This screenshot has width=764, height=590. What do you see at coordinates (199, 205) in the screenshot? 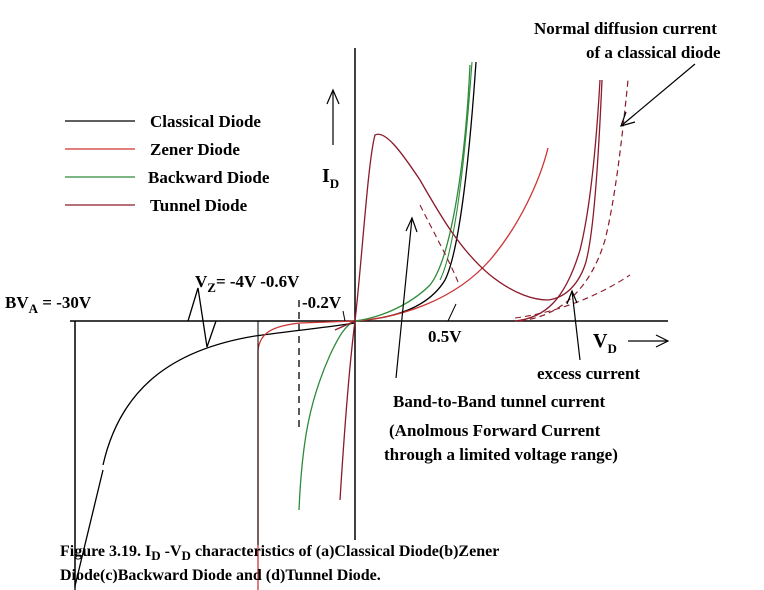
I see `legend-label-tunnel: Tunnel Diode` at bounding box center [199, 205].